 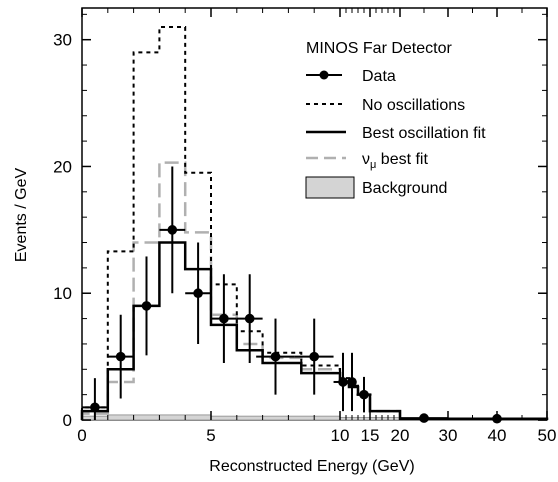 I want to click on legend-numu-label: νμ best fit, so click(x=395, y=161).